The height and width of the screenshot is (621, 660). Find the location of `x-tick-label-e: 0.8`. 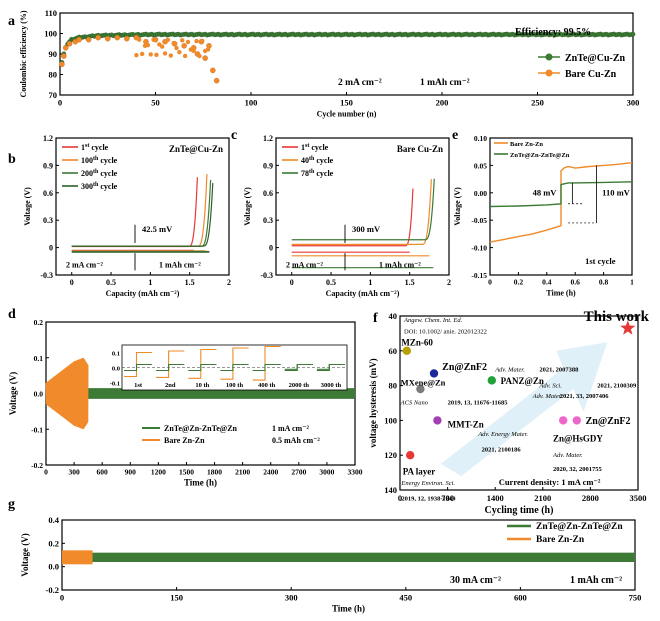

x-tick-label-e: 0.8 is located at coordinates (604, 282).